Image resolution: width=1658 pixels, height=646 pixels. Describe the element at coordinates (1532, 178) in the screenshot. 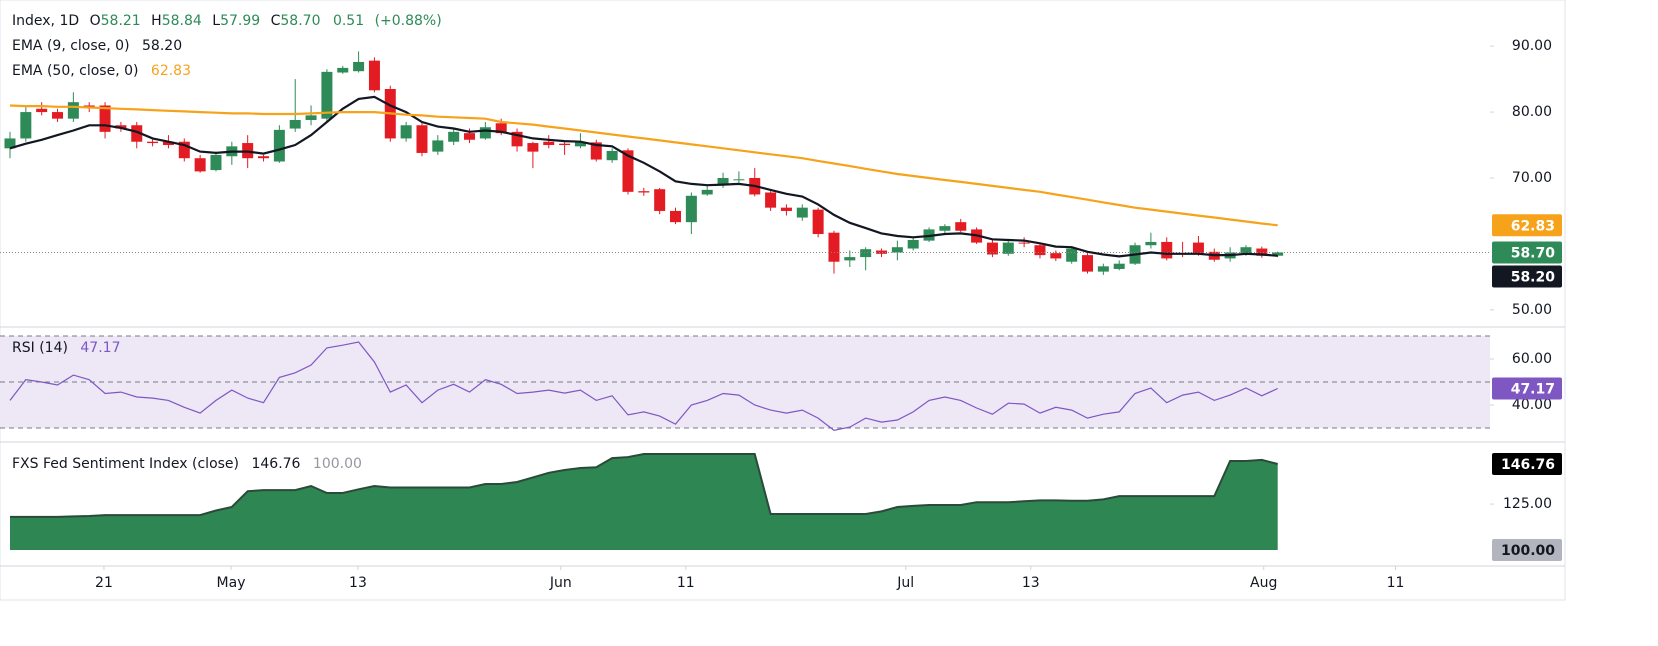

I see `y-tick-label: 70.00` at that location.